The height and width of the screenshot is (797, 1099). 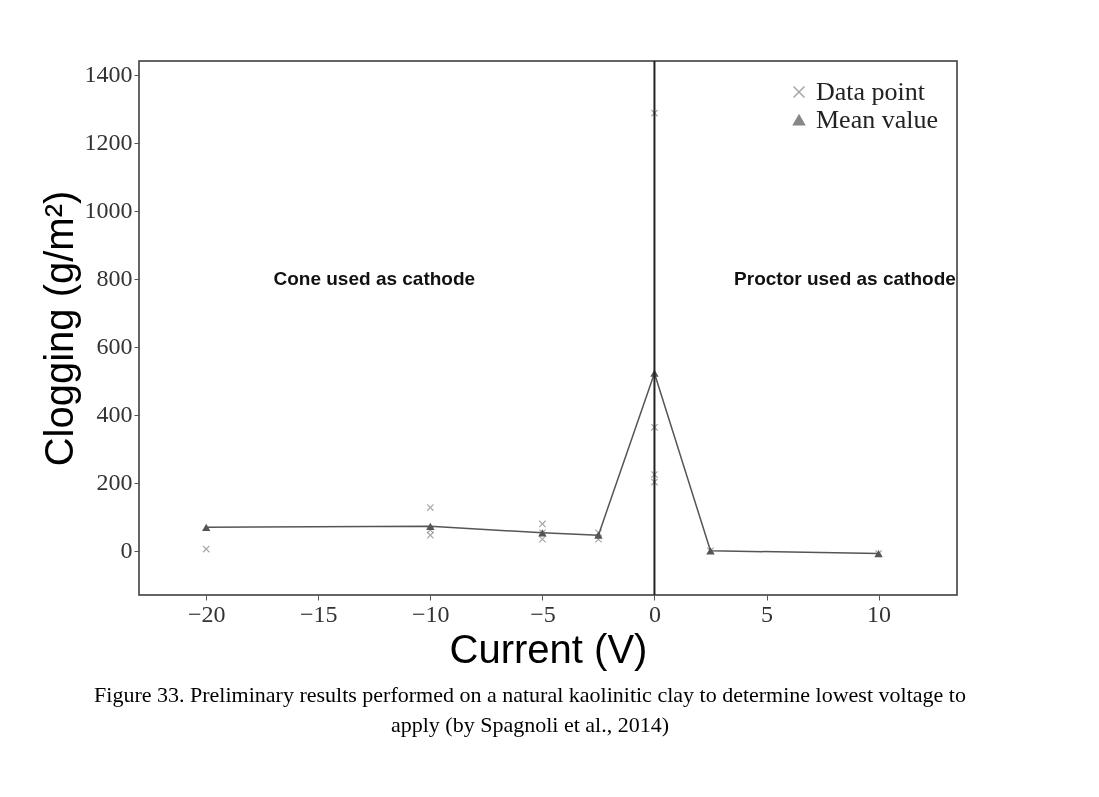 I want to click on y-tick-label: 0, so click(x=126, y=550).